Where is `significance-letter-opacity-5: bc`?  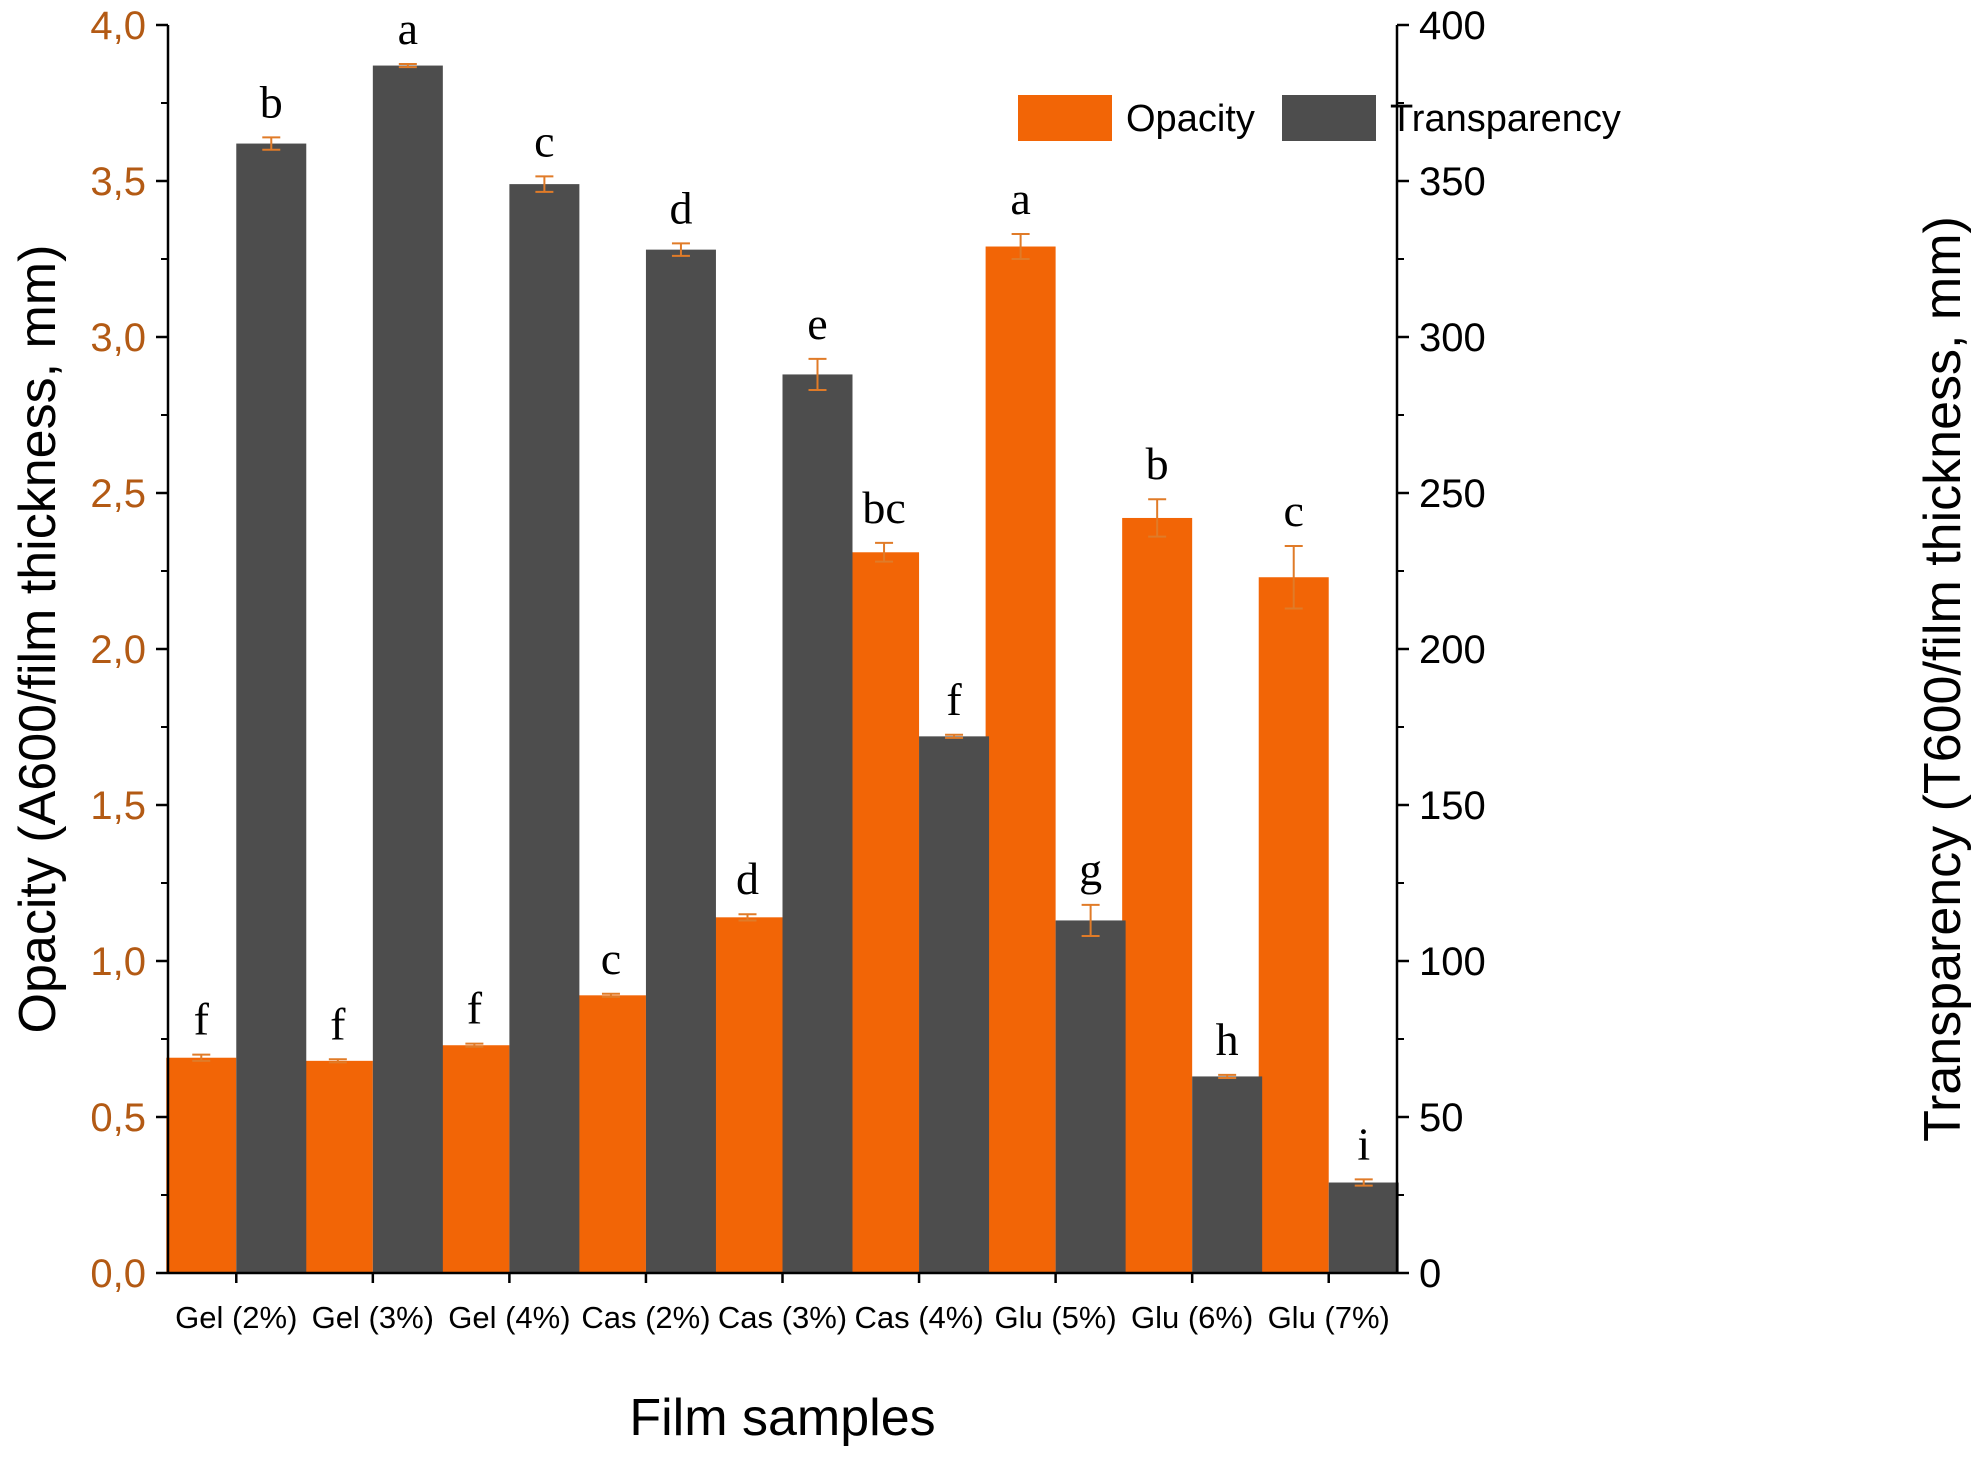 significance-letter-opacity-5: bc is located at coordinates (883, 507).